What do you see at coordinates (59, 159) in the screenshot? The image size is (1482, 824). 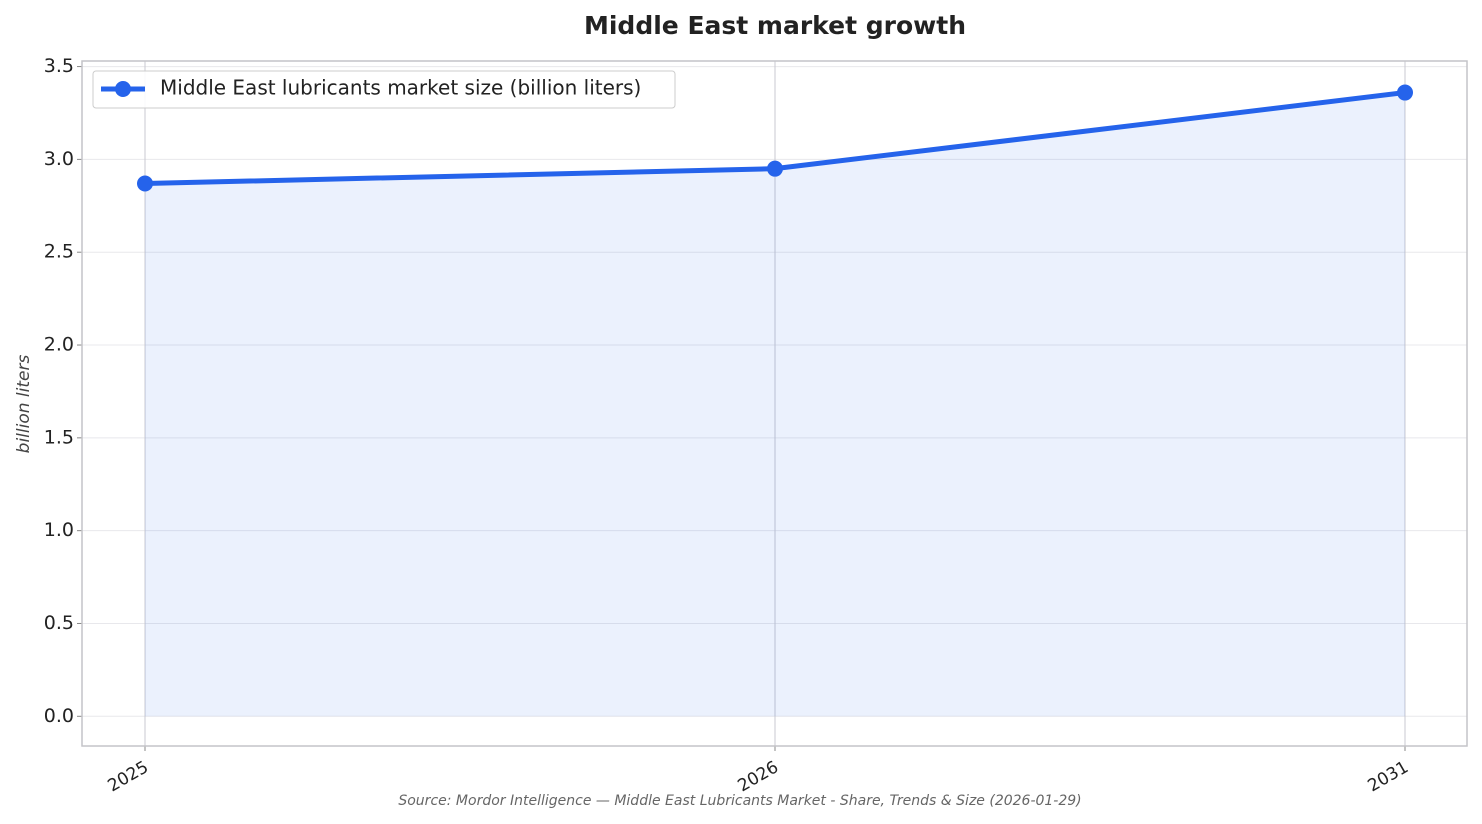 I see `y-tick-label: 3.0` at bounding box center [59, 159].